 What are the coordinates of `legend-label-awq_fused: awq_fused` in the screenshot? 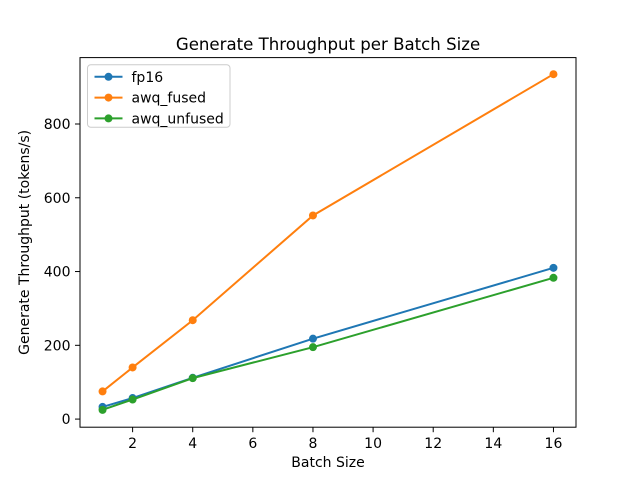 It's located at (169, 99).